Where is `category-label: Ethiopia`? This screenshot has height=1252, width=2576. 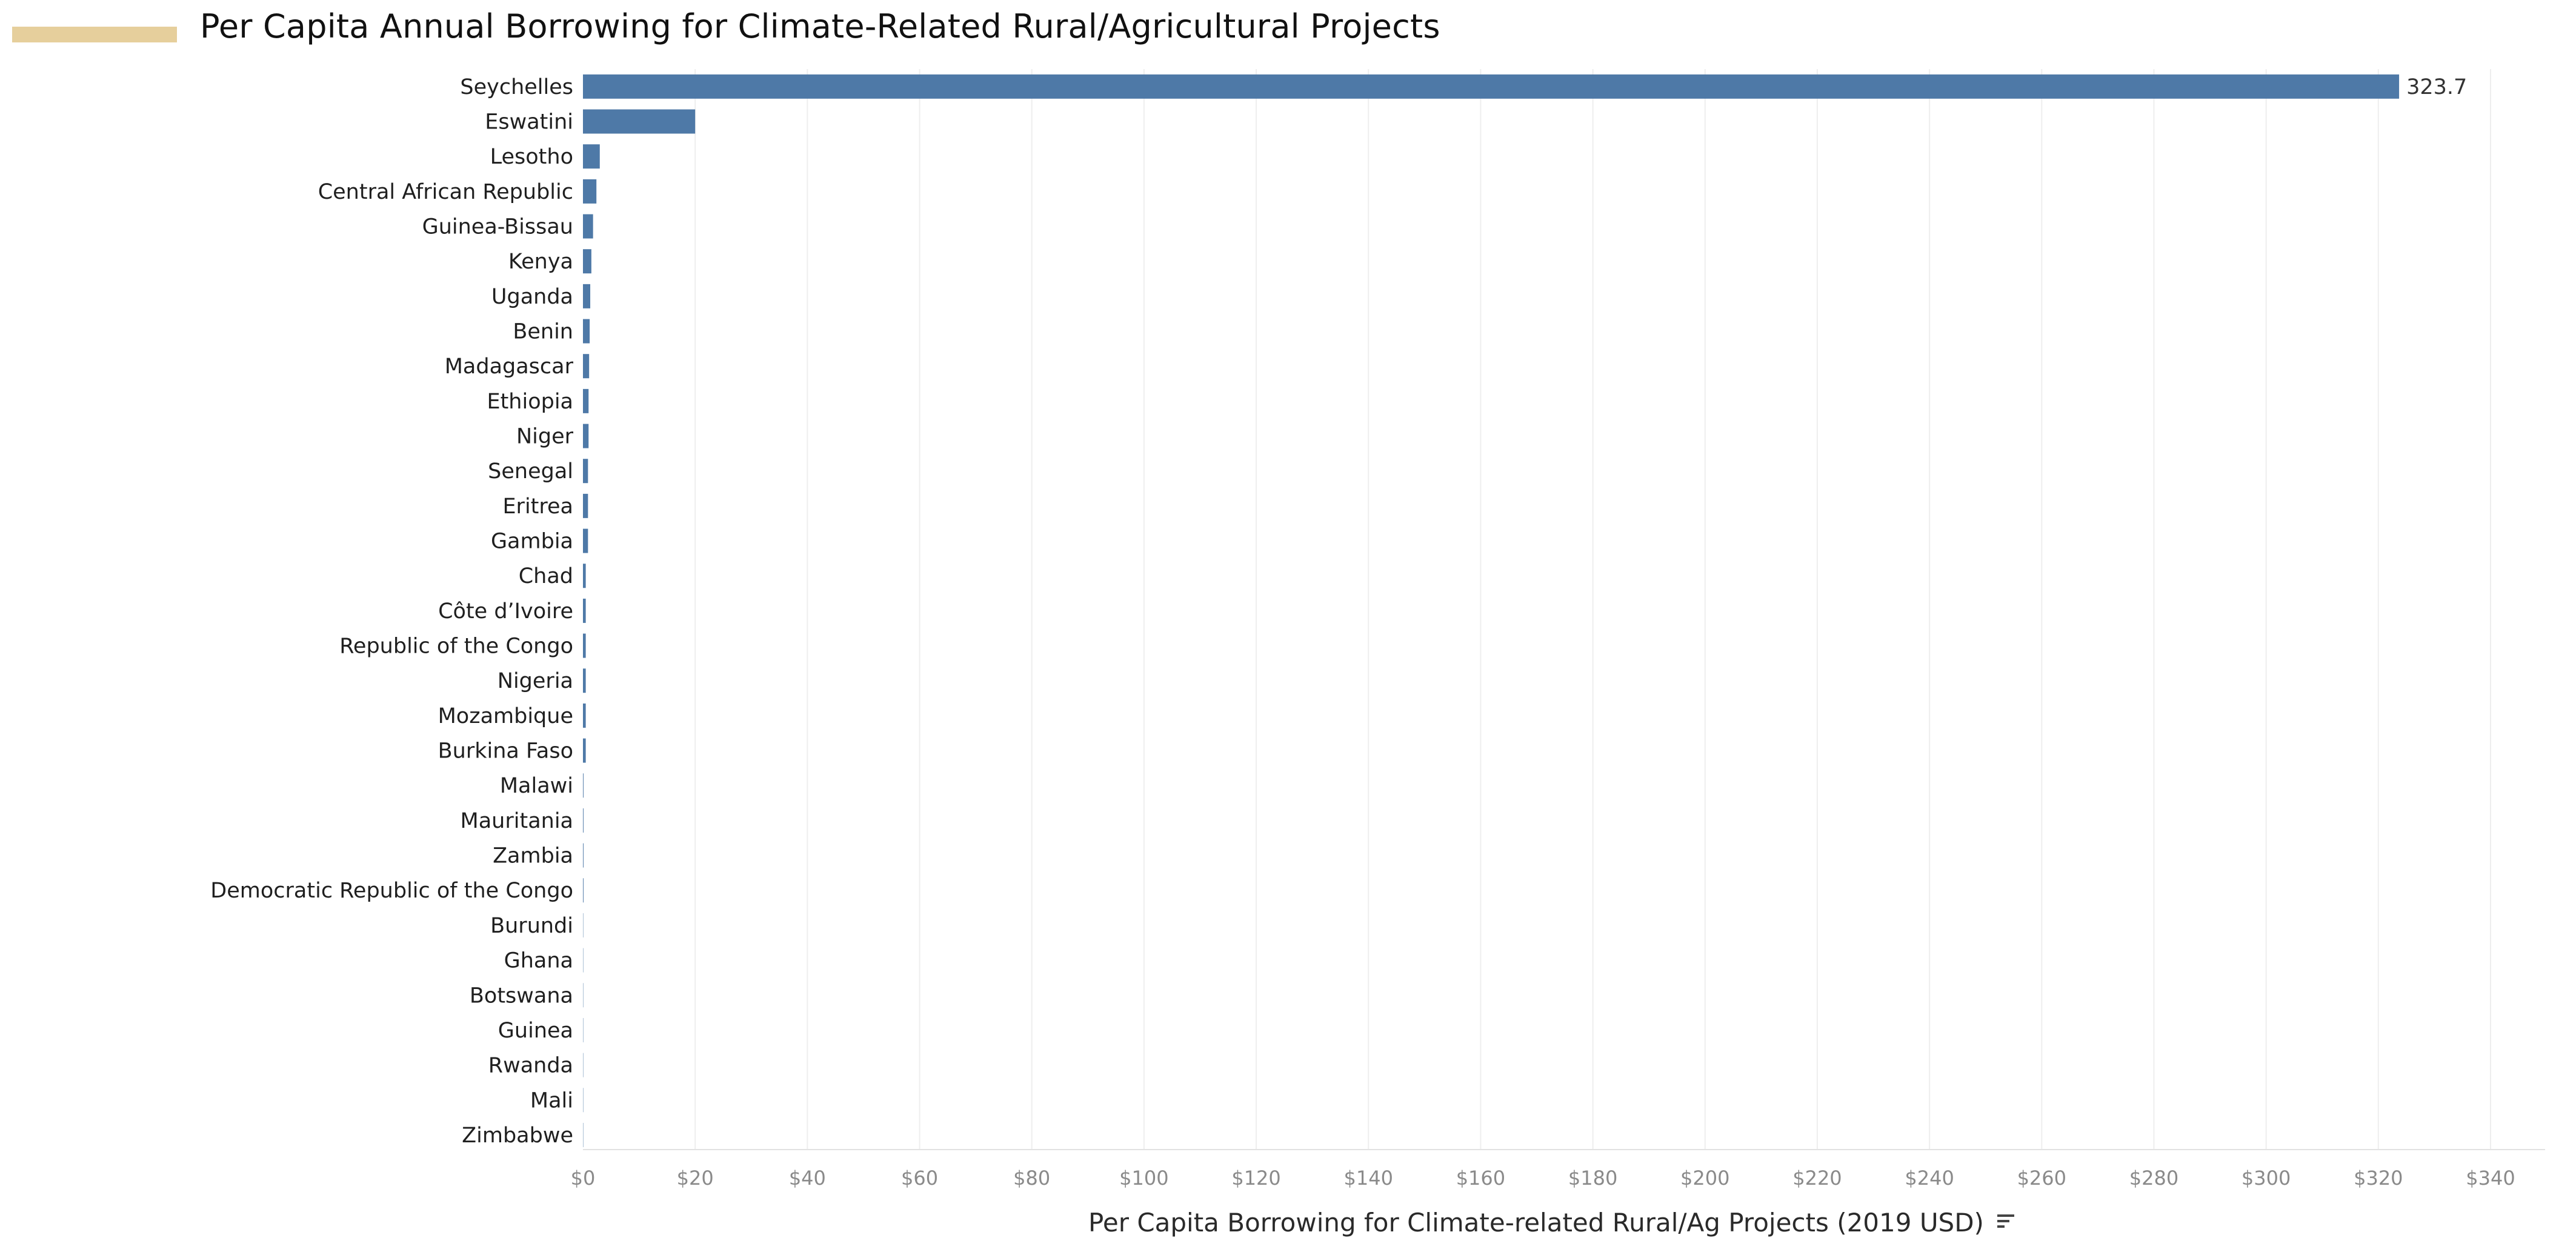
category-label: Ethiopia is located at coordinates (530, 402).